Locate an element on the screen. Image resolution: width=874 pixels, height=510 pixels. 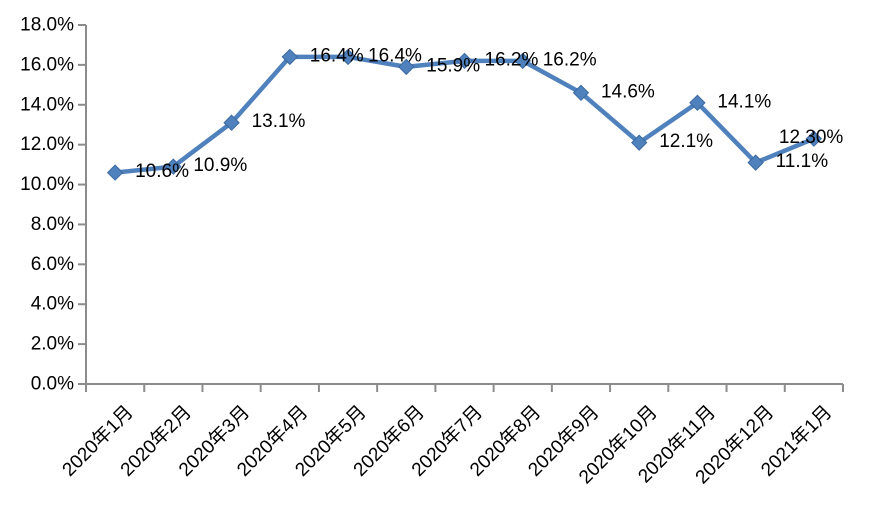
y-tick-label: 12.0% is located at coordinates (47, 144).